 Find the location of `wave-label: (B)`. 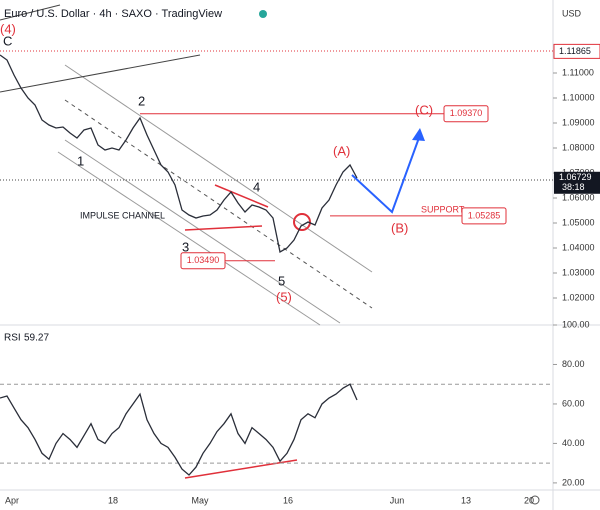

wave-label: (B) is located at coordinates (399, 227).